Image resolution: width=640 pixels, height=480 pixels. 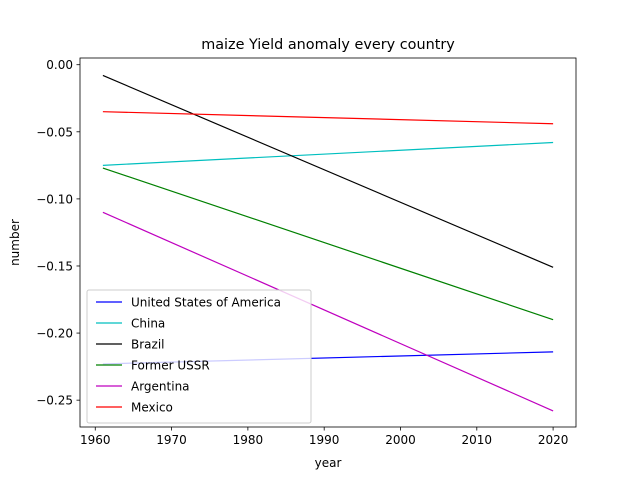 What do you see at coordinates (148, 345) in the screenshot?
I see `legend-label: Brazil` at bounding box center [148, 345].